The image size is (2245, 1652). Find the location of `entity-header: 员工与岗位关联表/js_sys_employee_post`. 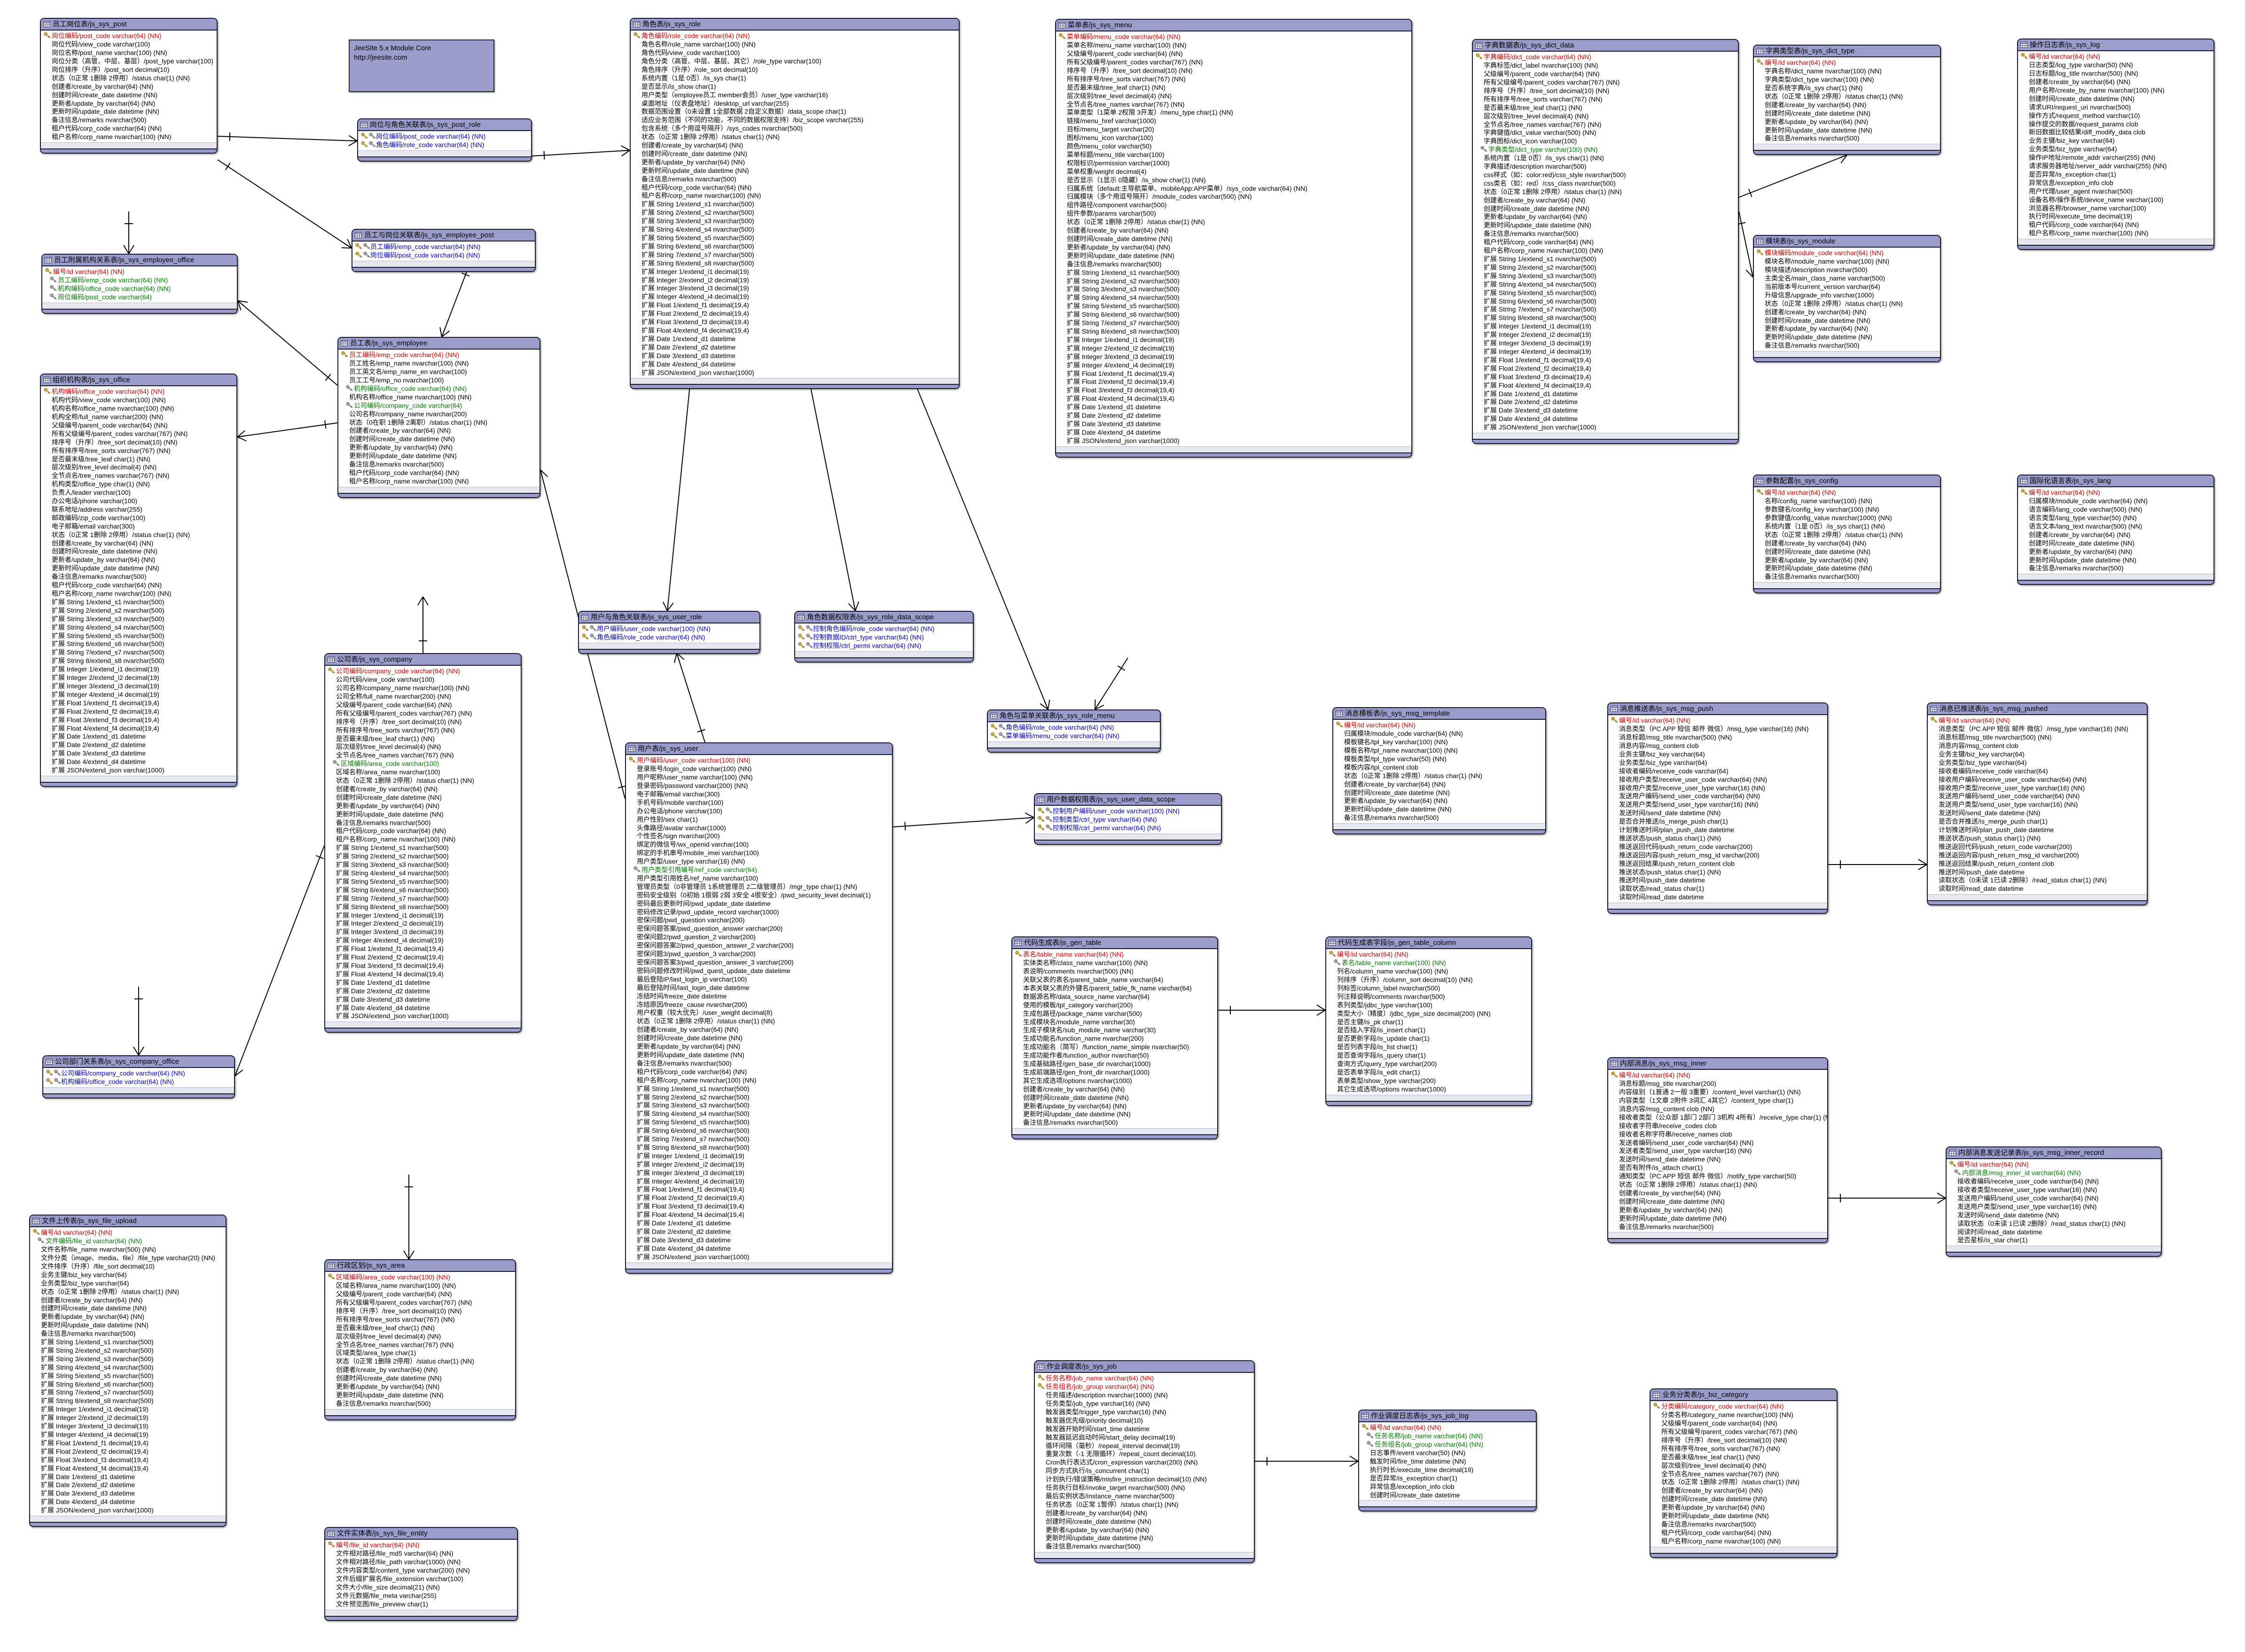

entity-header: 员工与岗位关联表/js_sys_employee_post is located at coordinates (443, 236).